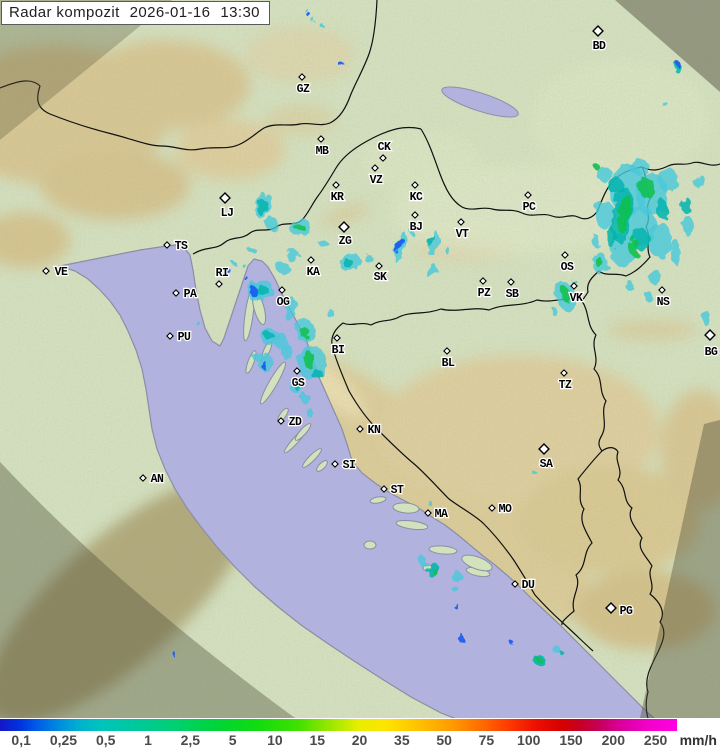 The image size is (720, 751). I want to click on city-AN: AN, so click(152, 479).